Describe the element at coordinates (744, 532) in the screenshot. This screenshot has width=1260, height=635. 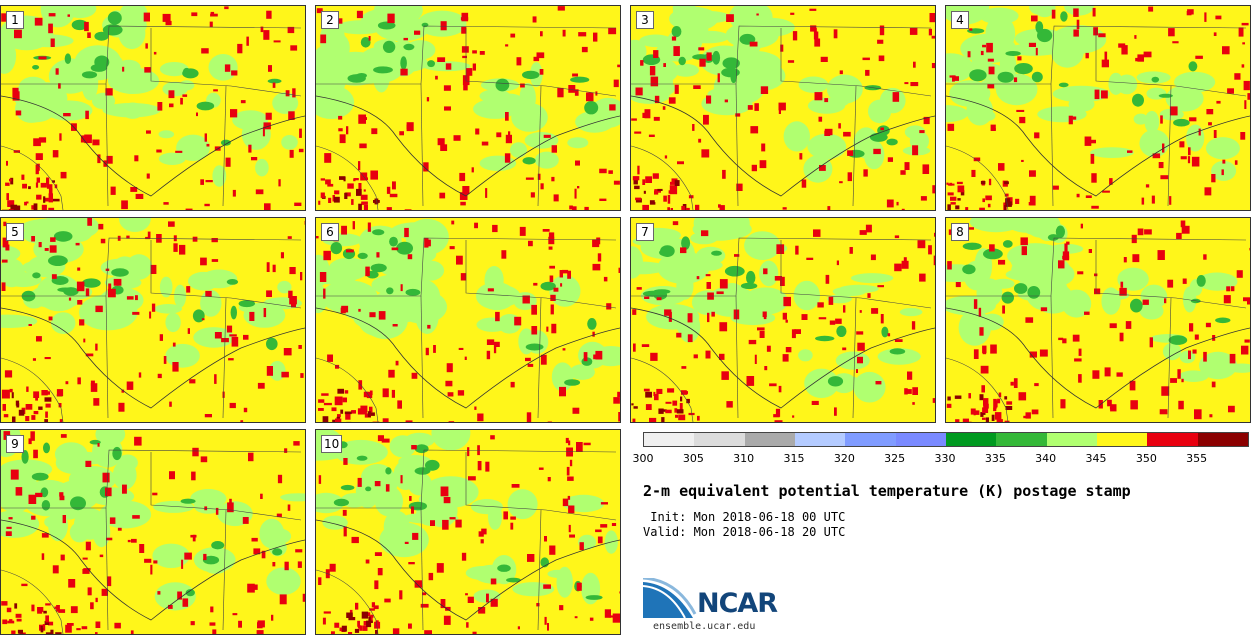
I see `valid-time: Valid: Mon 2018-06-18 20 UTC` at that location.